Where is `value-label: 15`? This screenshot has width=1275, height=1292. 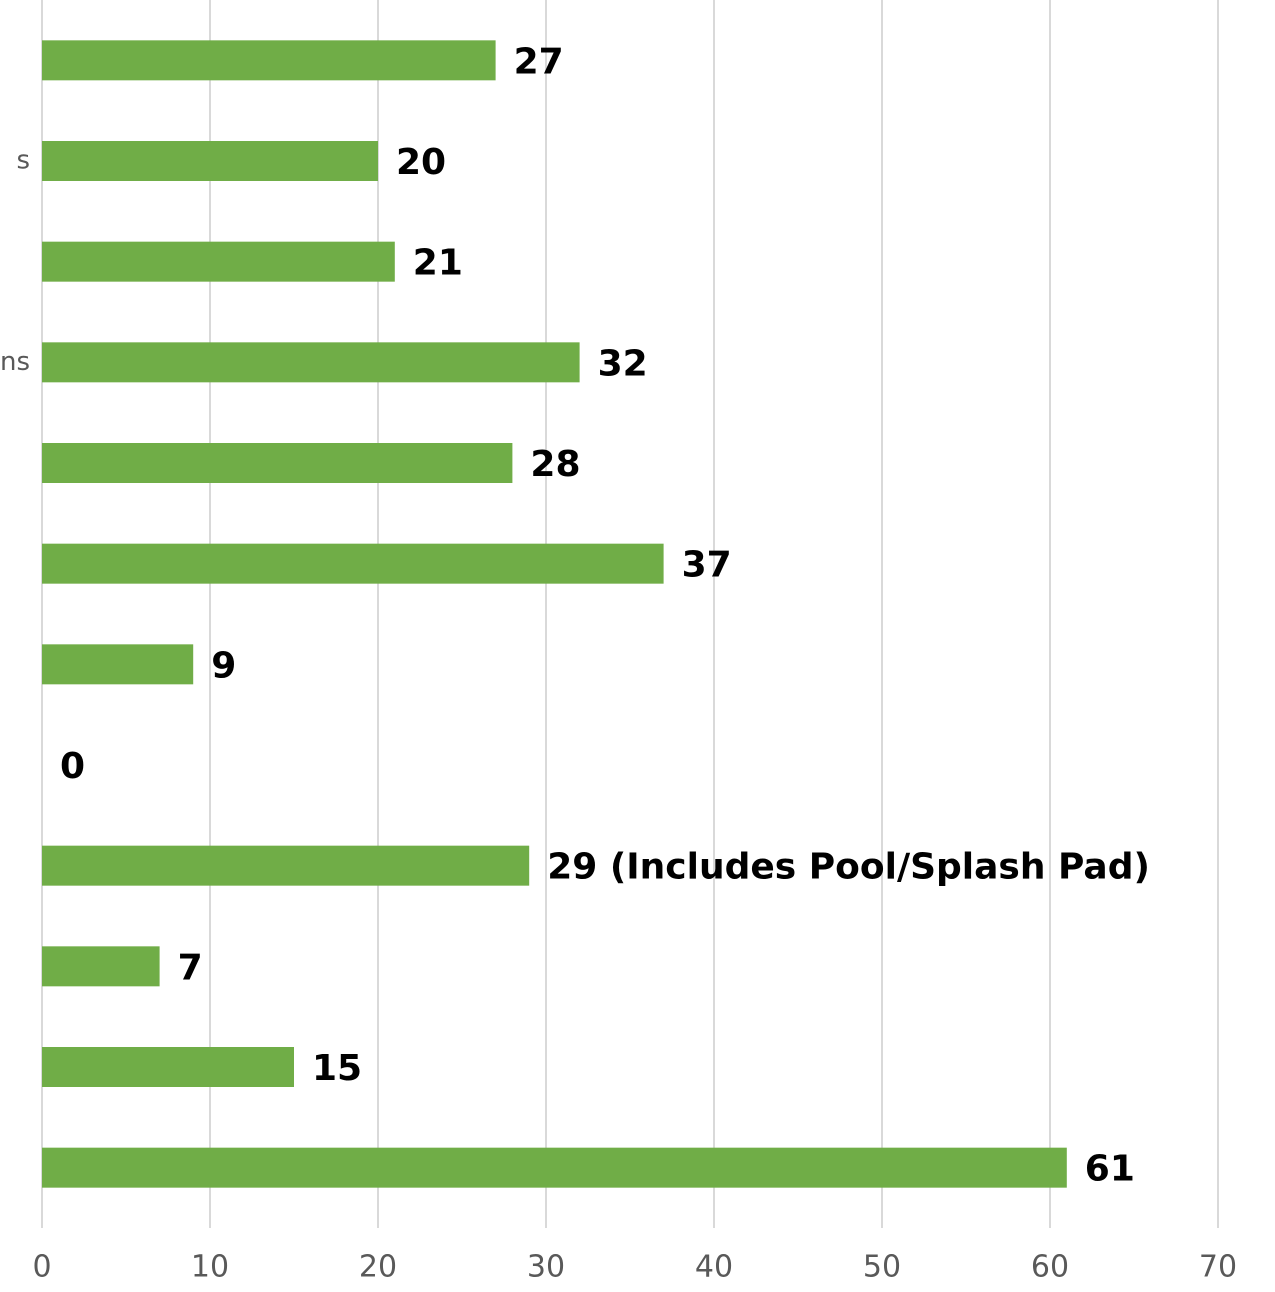 value-label: 15 is located at coordinates (337, 1068).